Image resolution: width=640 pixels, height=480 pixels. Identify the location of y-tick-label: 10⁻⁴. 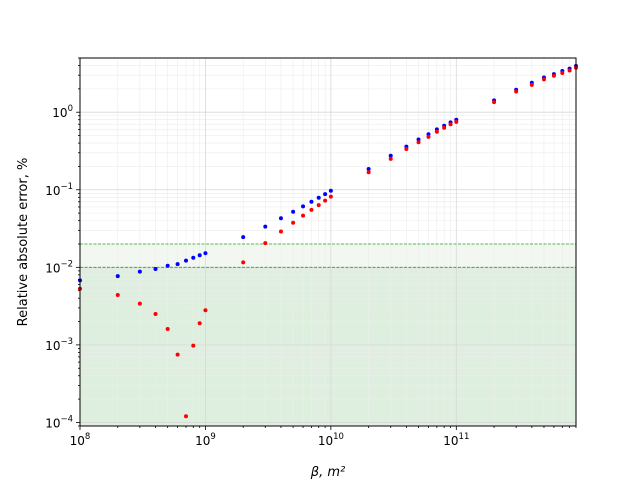
(59, 422).